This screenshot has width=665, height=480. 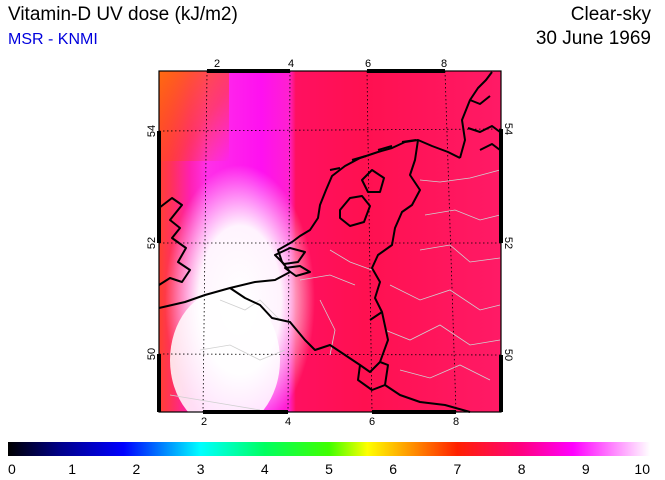 I want to click on map-date: 30 June 1969, so click(x=593, y=38).